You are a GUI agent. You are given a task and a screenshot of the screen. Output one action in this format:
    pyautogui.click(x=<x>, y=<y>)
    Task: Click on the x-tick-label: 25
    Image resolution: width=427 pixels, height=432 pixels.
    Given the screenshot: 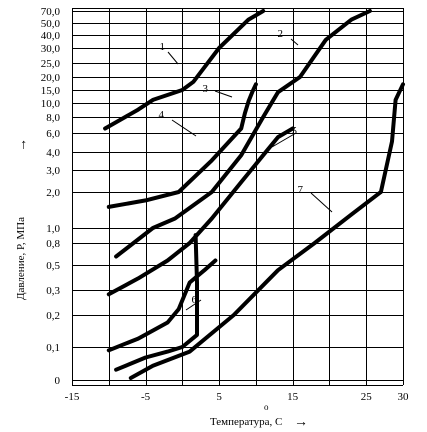 What is the action you would take?
    pyautogui.click(x=367, y=397)
    